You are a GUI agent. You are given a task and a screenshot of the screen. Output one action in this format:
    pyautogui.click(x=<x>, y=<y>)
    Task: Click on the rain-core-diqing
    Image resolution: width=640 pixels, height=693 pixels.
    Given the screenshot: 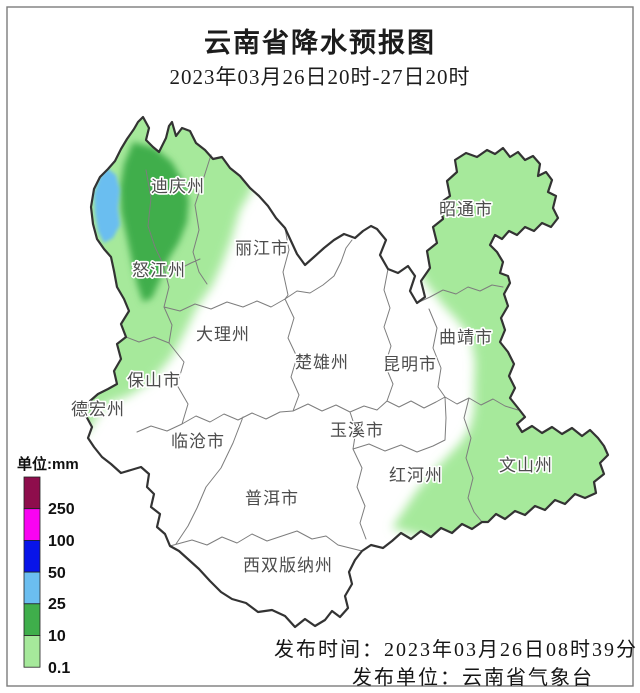 What is the action you would take?
    pyautogui.click(x=154, y=222)
    